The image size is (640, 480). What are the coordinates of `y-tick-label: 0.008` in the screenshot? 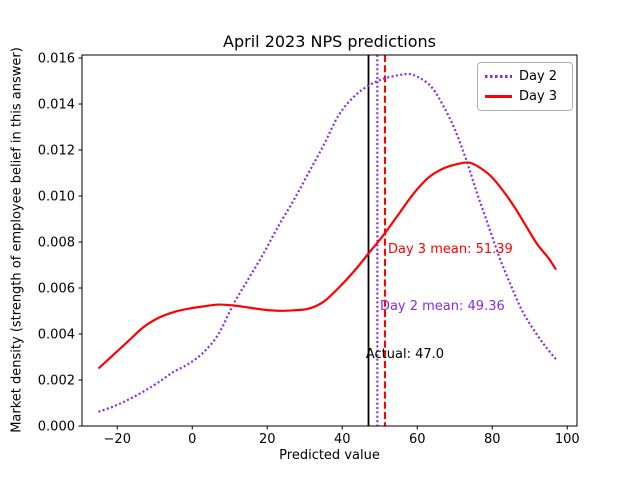 It's located at (56, 242).